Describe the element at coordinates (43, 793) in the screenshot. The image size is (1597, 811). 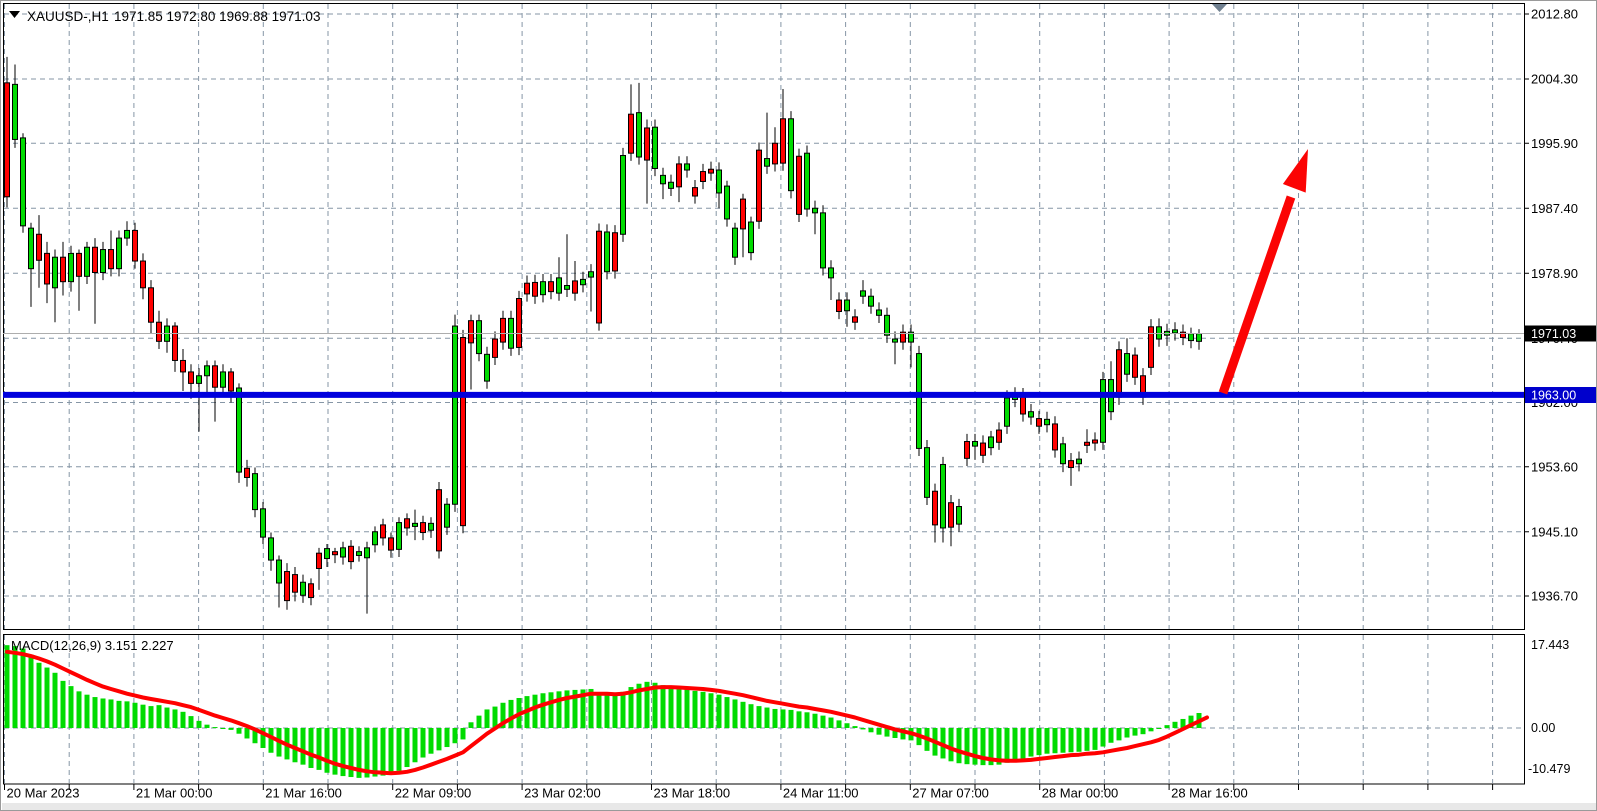
I see `time-label: 20 Mar 2023` at that location.